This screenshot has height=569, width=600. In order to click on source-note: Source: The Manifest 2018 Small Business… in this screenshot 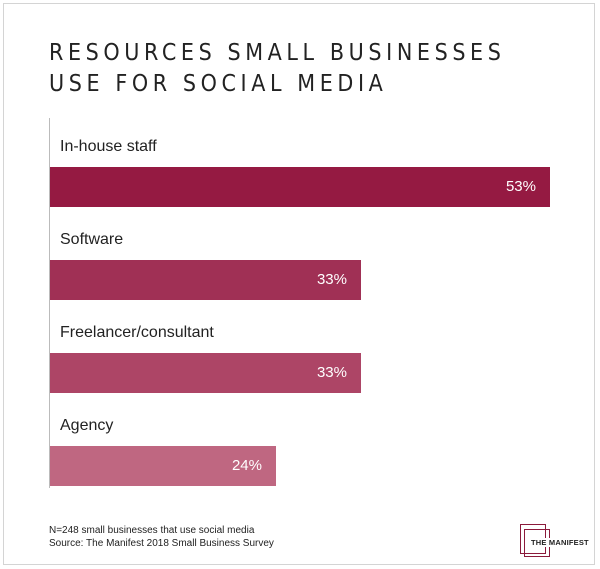, I will do `click(161, 543)`.